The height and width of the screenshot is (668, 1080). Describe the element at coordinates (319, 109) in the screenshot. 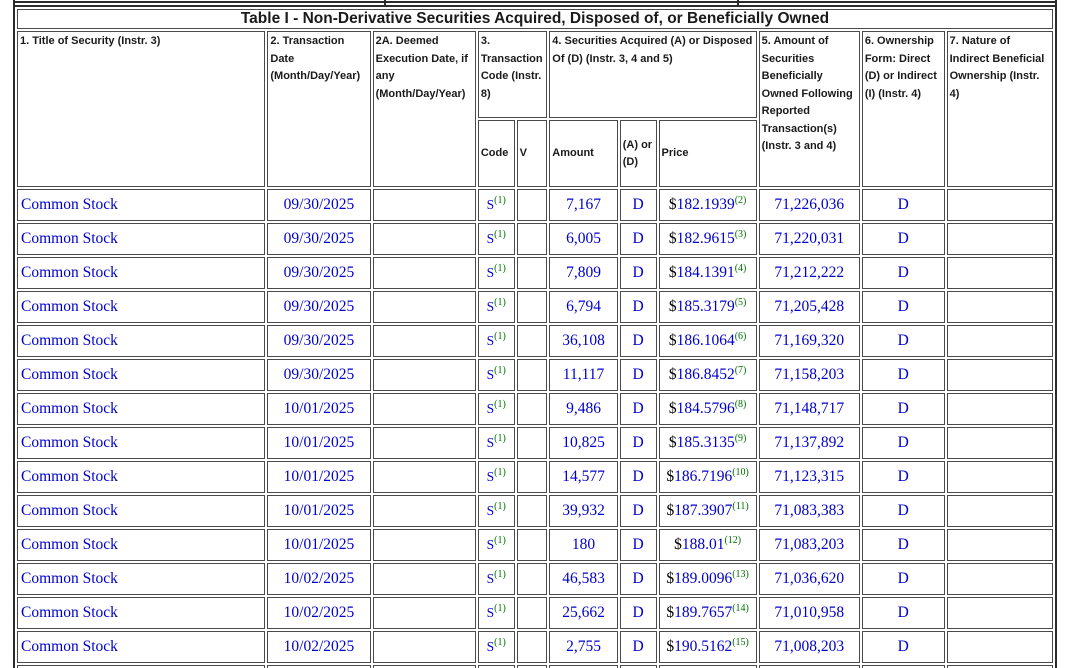

I see `col-header-transaction-date: 2. Transaction Date (Month/Day/Year)` at that location.